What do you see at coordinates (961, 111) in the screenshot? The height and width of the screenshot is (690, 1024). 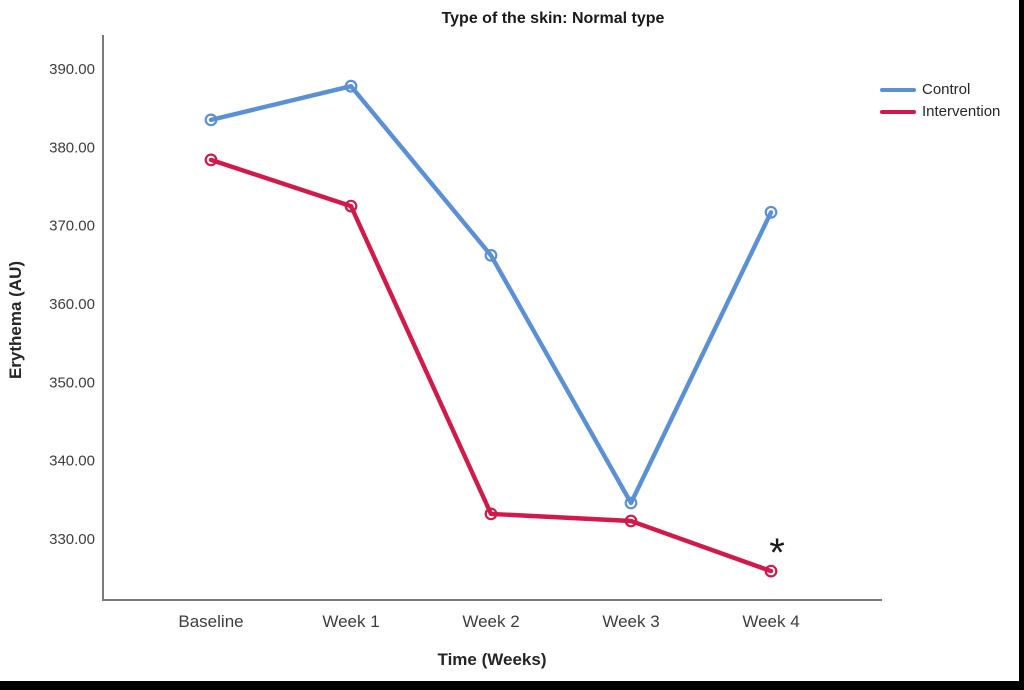 I see `legend-label: Intervention` at bounding box center [961, 111].